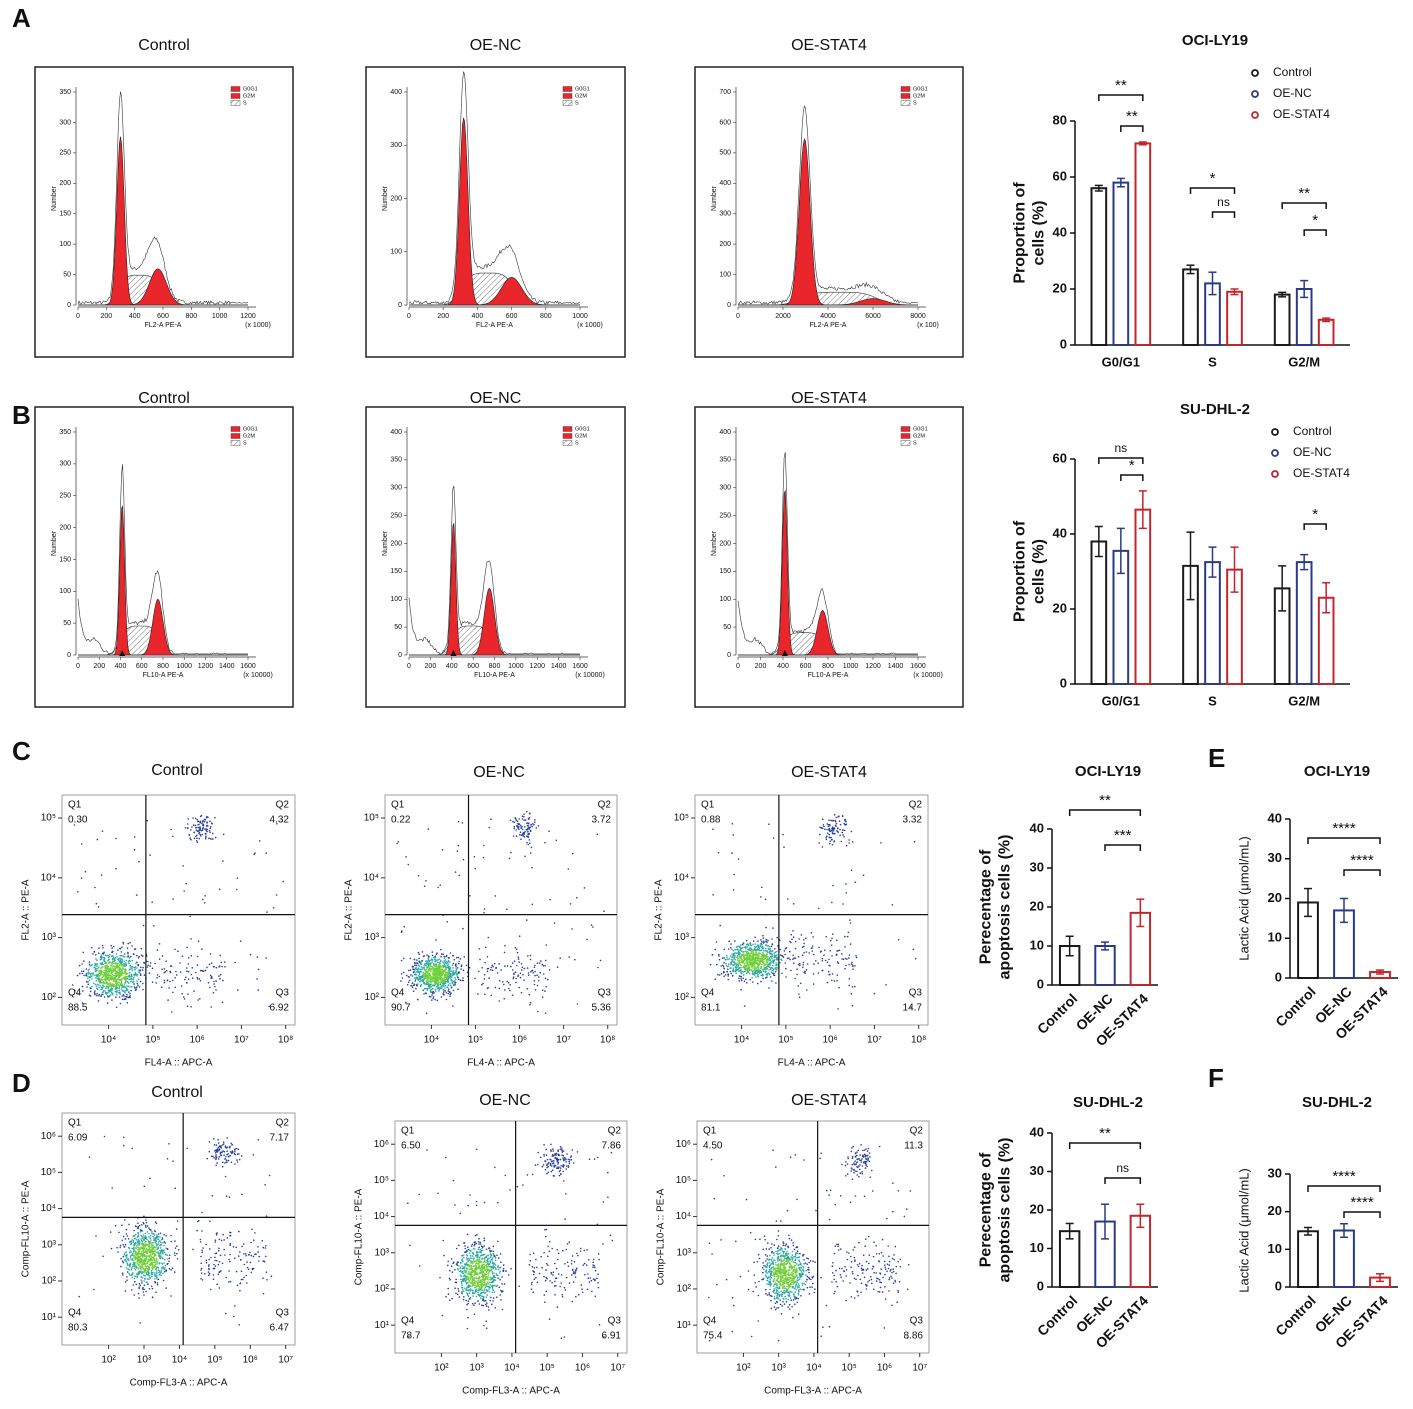 This screenshot has width=1413, height=1409. I want to click on y-axis-label: Comp-FL10-A :: PE-A, so click(26, 1228).